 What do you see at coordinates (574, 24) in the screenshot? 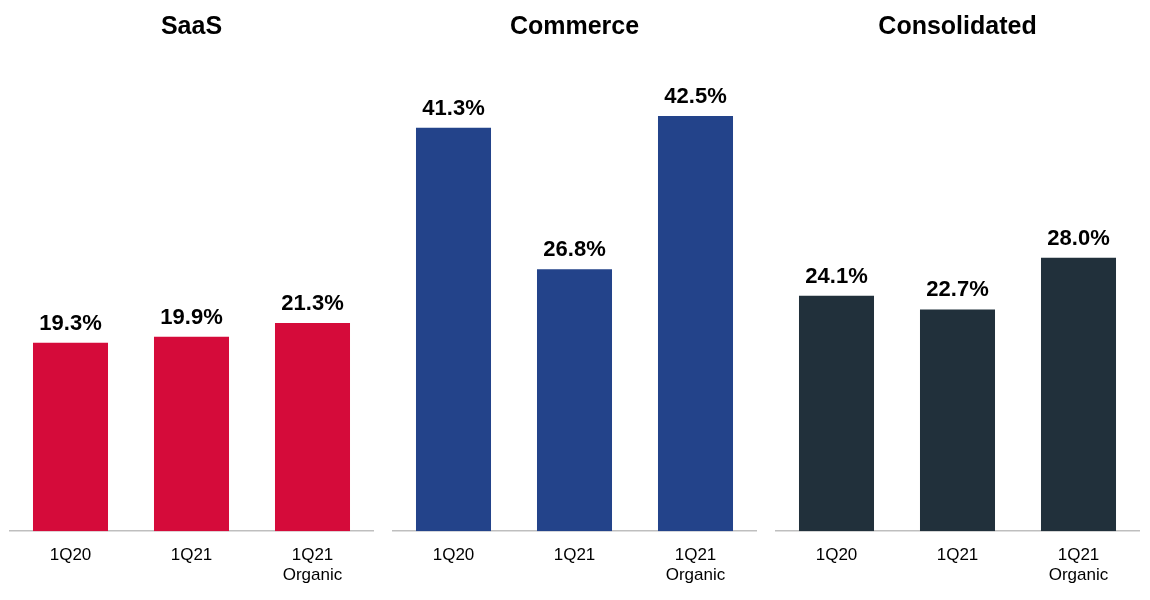
I see `chart-title: Commerce` at bounding box center [574, 24].